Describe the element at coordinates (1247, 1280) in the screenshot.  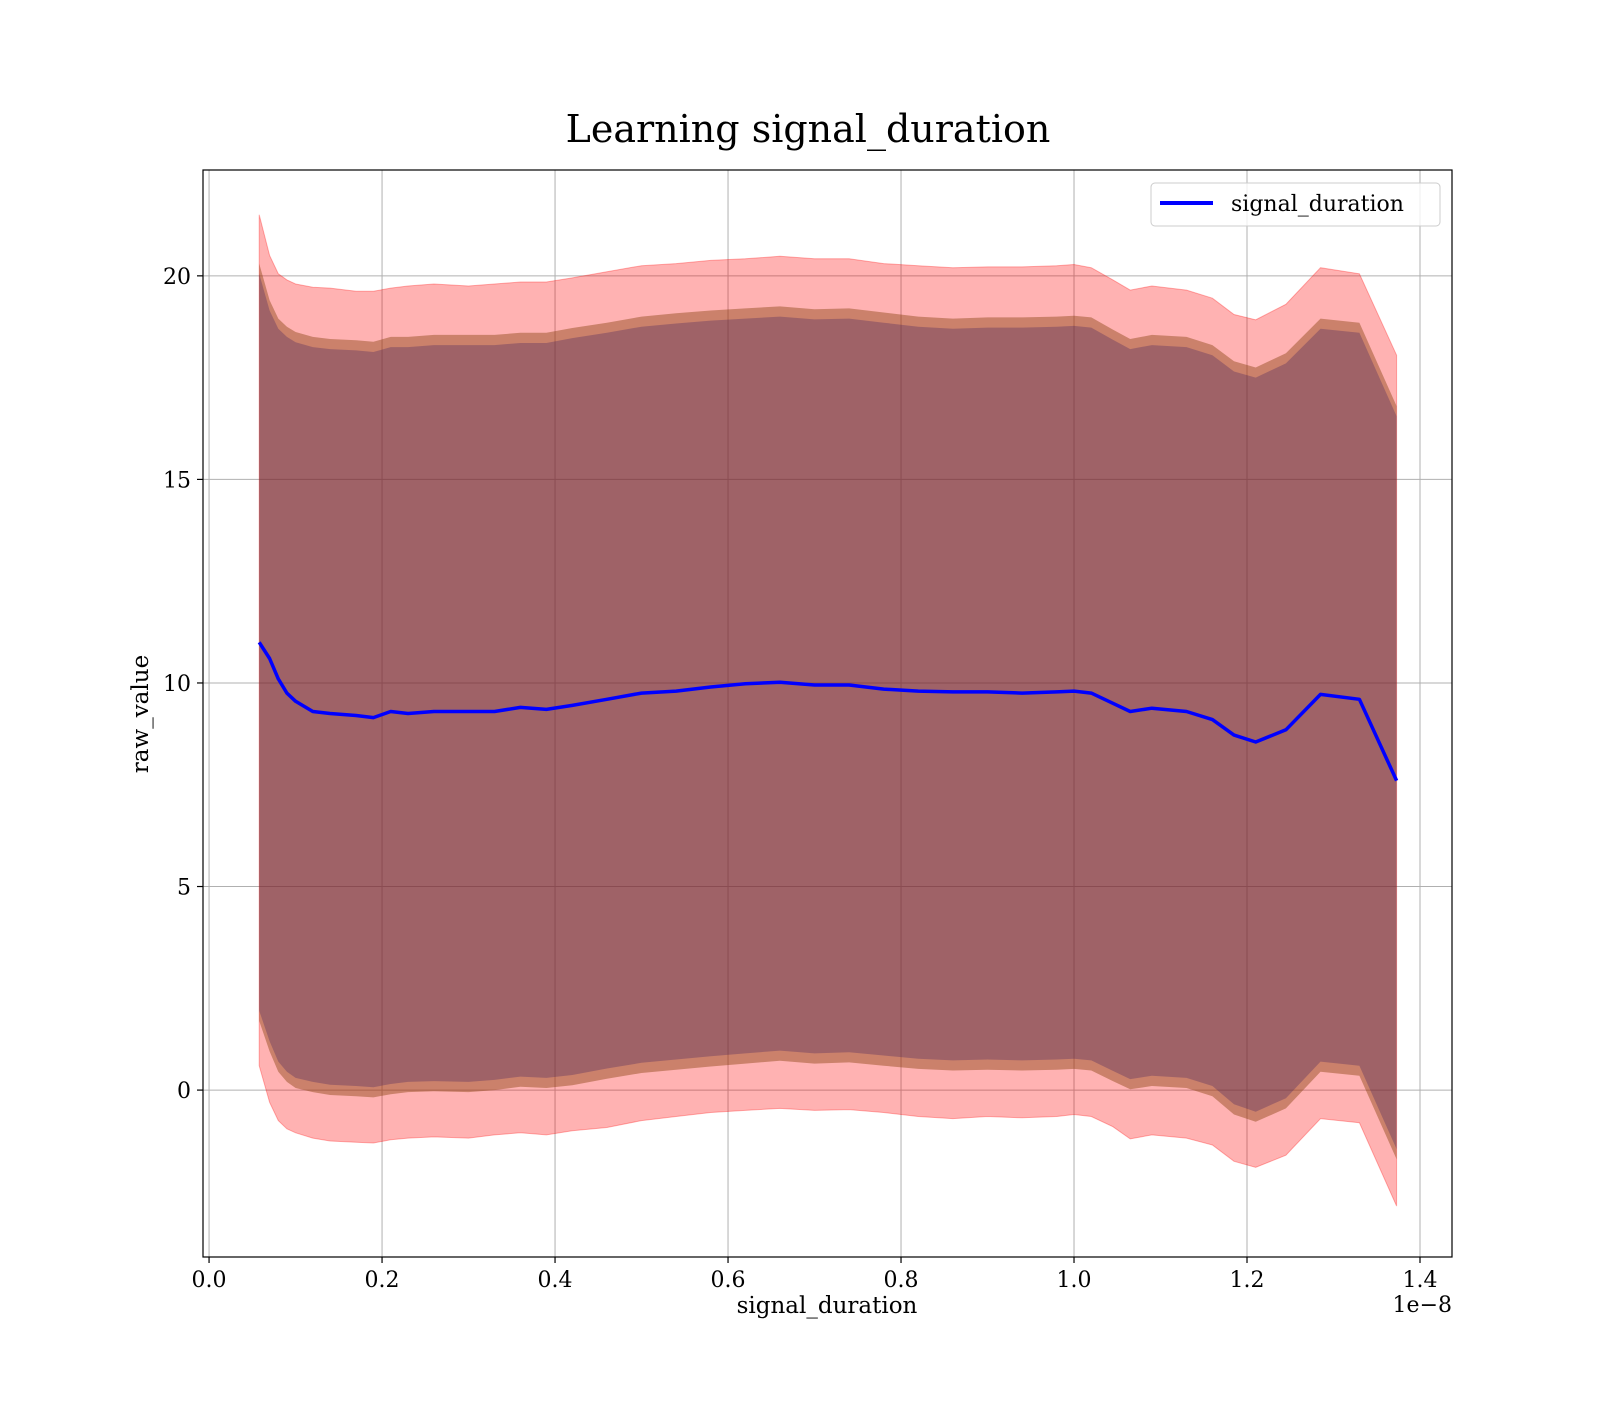
I see `x-tick-label: 1.2` at that location.